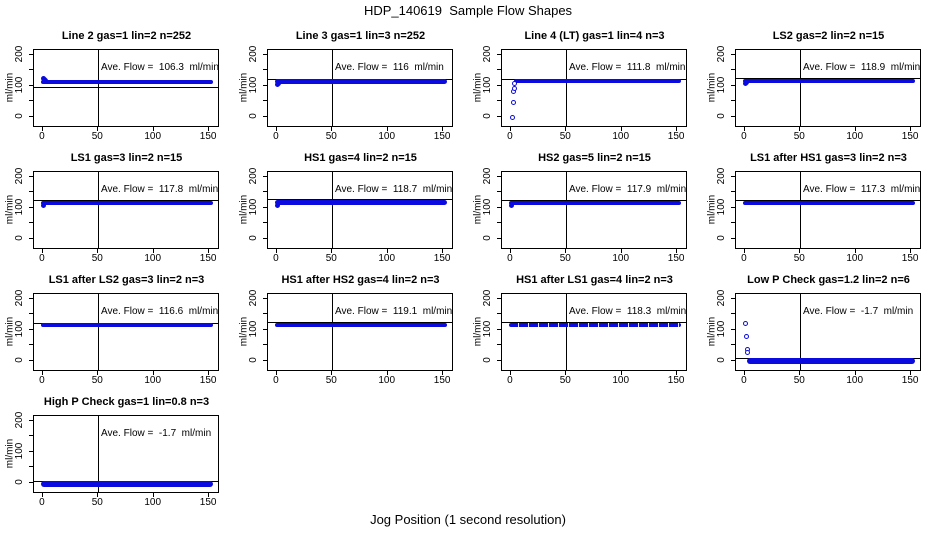 The height and width of the screenshot is (542, 936). What do you see at coordinates (862, 189) in the screenshot?
I see `ave-flow-annotation: Ave. Flow = 117.3 ml/min` at bounding box center [862, 189].